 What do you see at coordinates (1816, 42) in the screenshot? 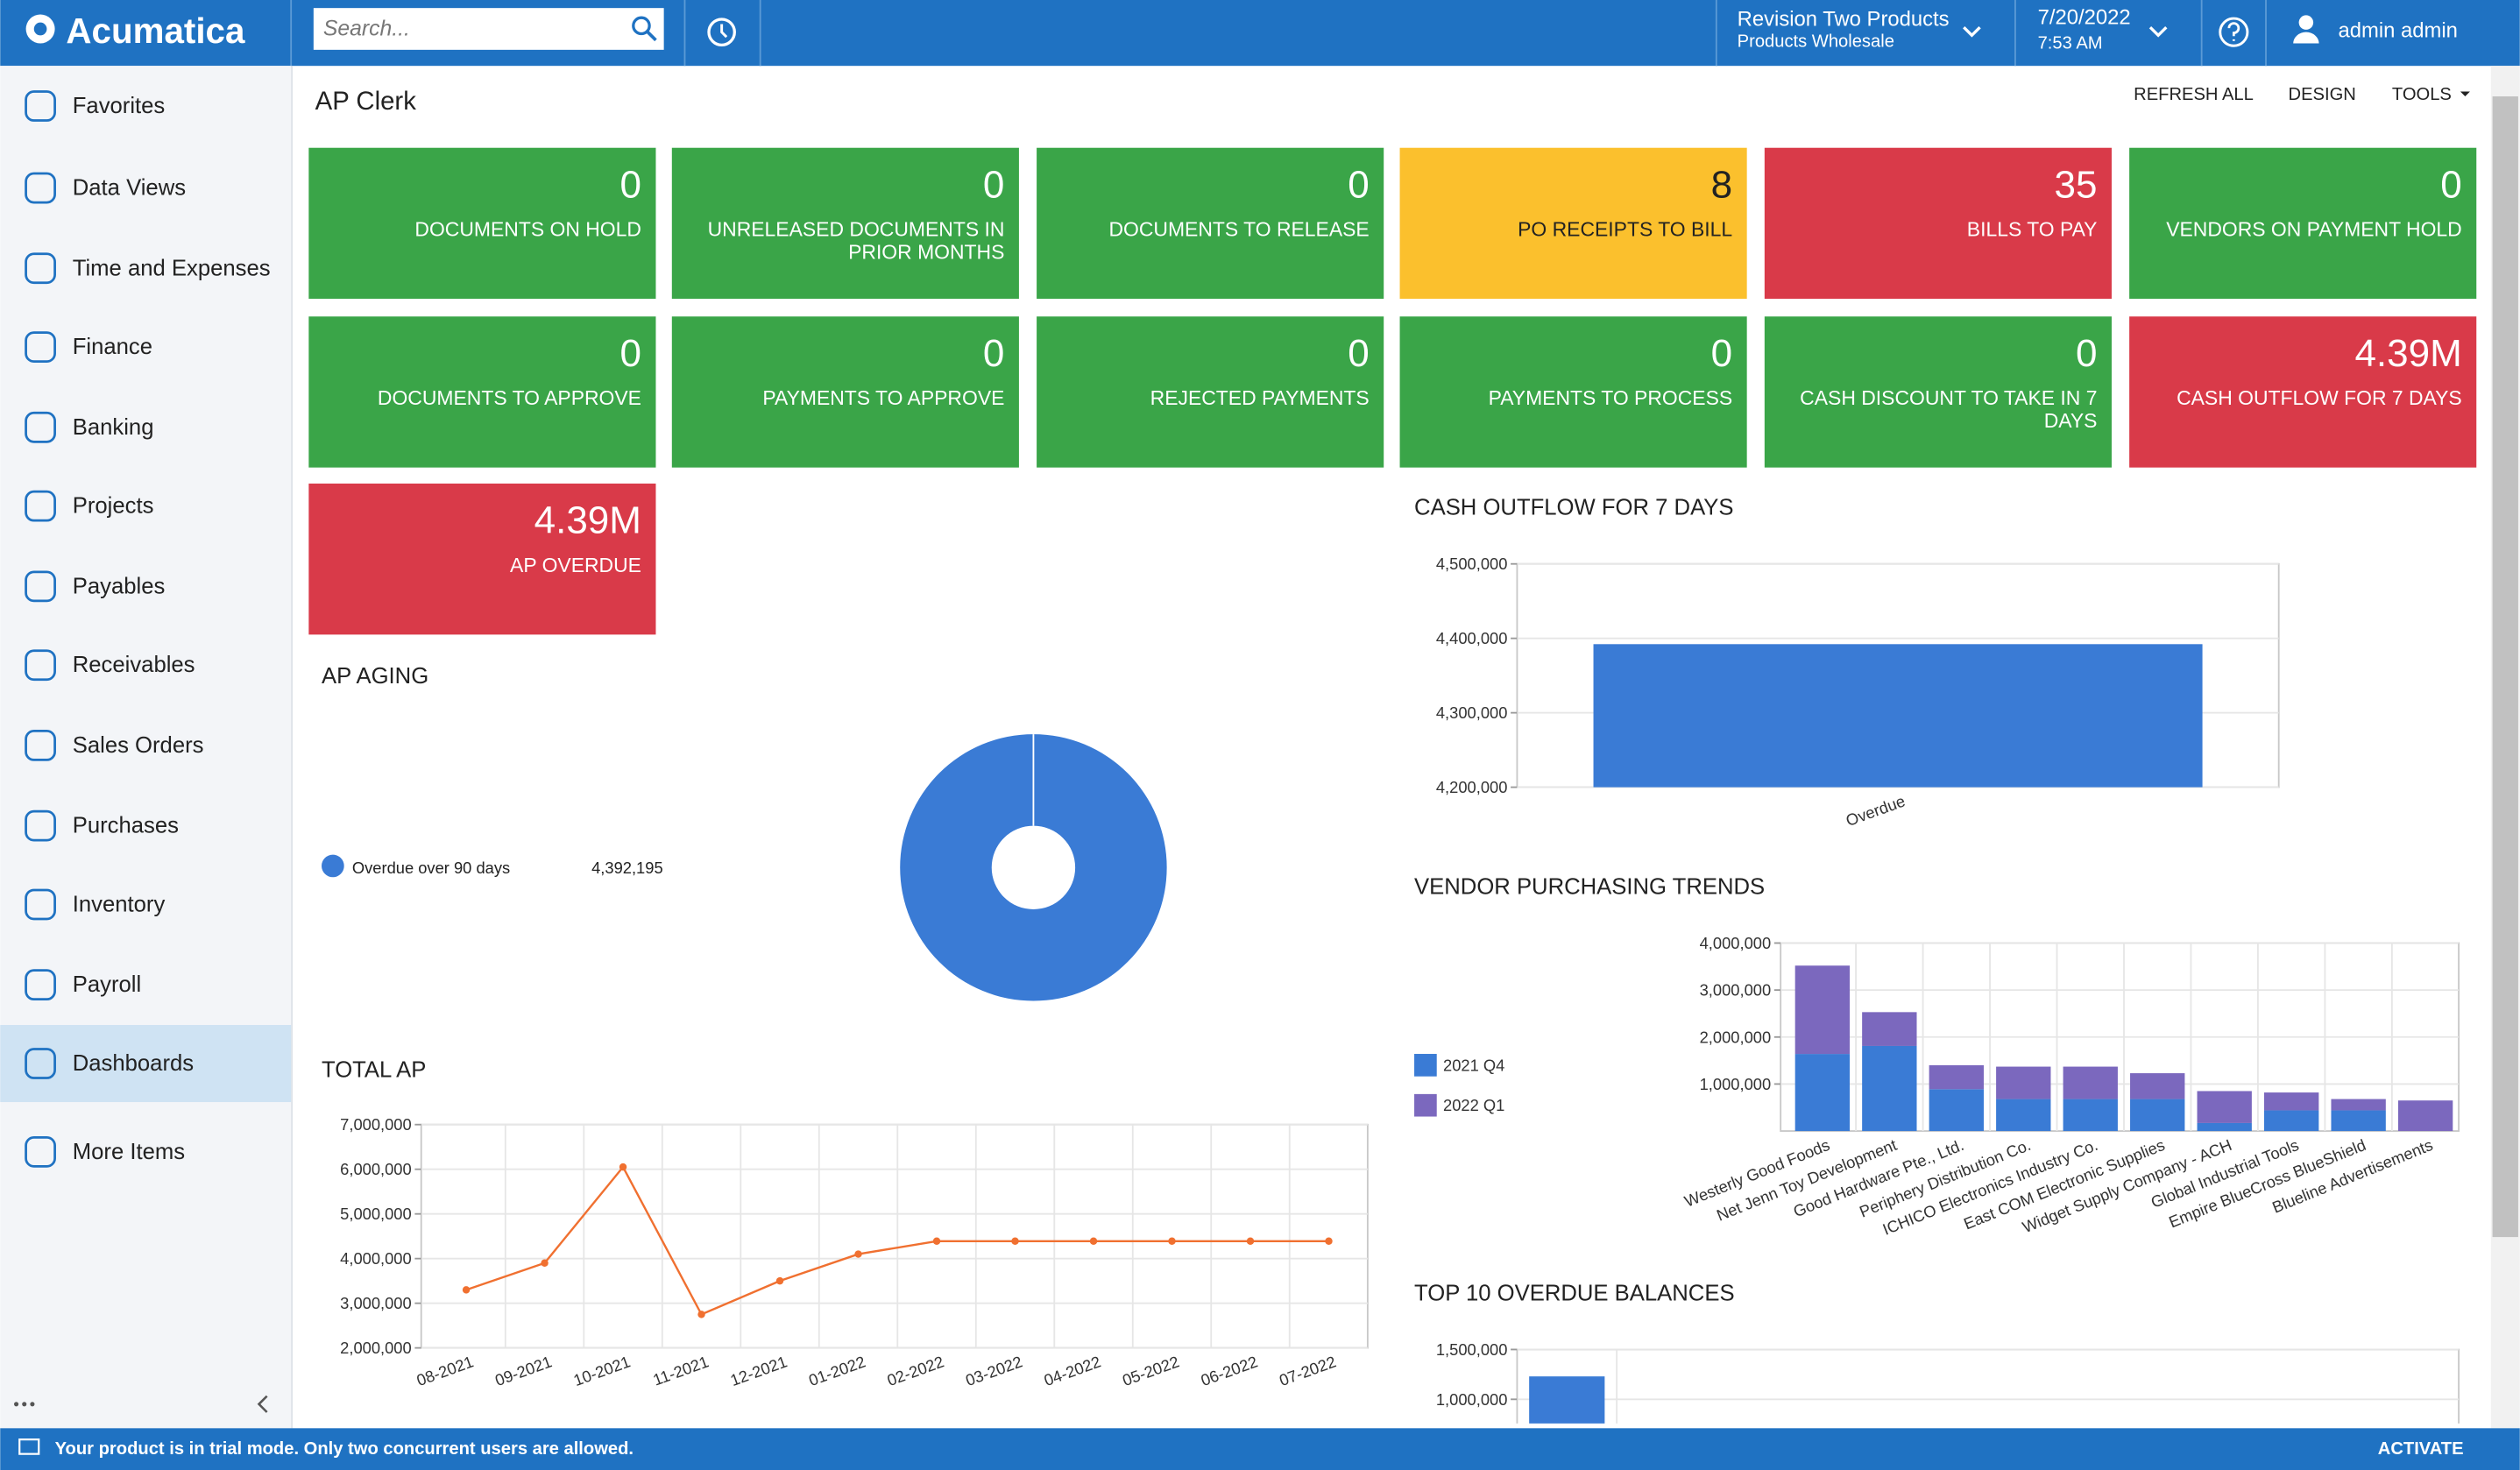
I see `branch-name: Products Wholesale` at bounding box center [1816, 42].